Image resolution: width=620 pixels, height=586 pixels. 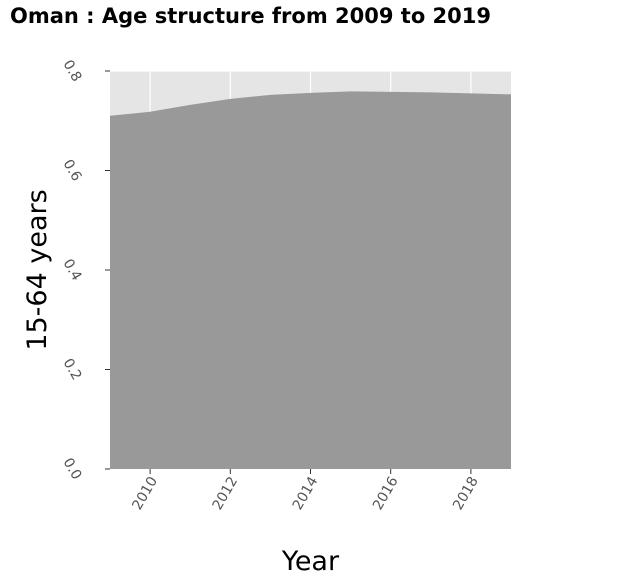 I want to click on y-axis-ticks: 0.0 0.2 0.4 0.6 0.8, so click(x=85, y=270).